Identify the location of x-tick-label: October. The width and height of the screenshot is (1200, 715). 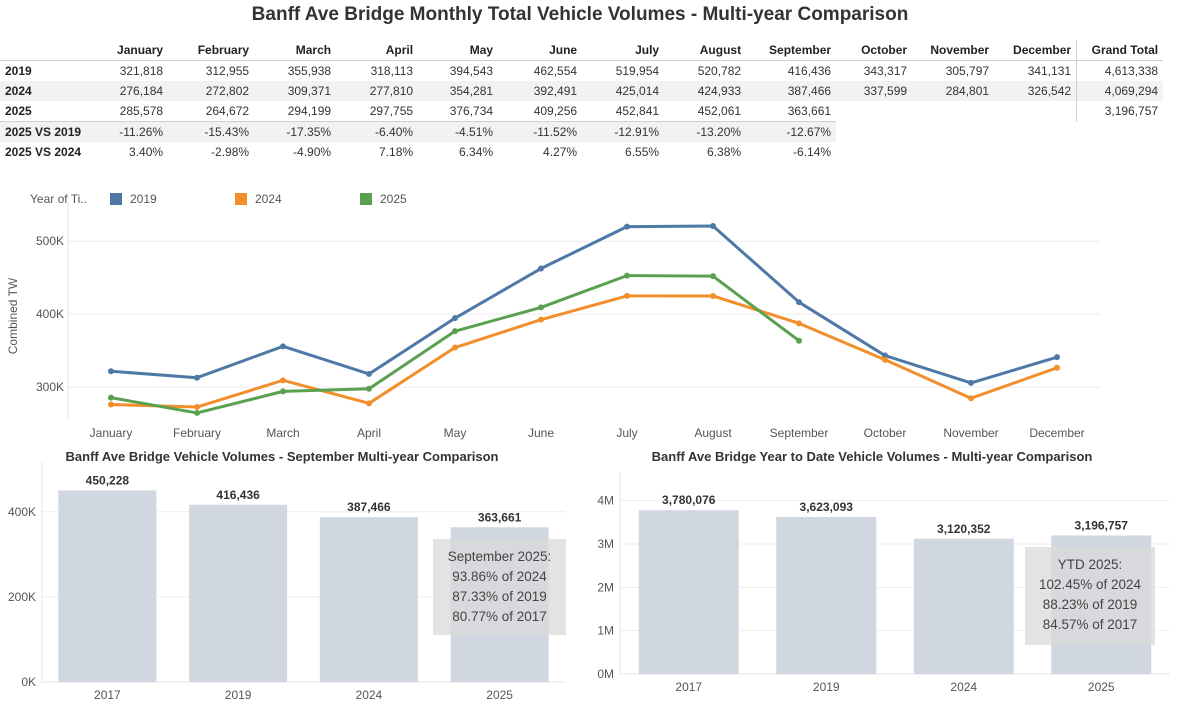
(885, 433).